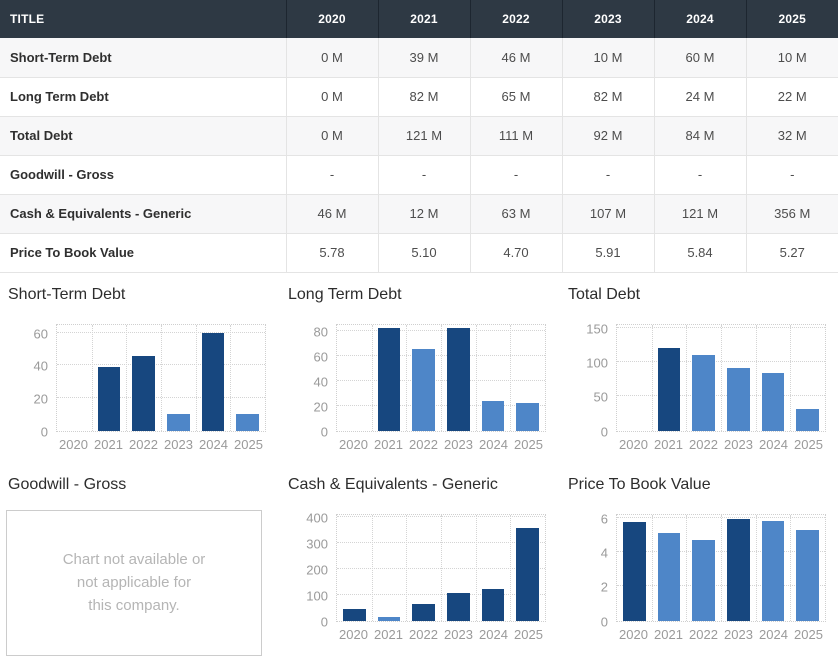 Image resolution: width=838 pixels, height=661 pixels. Describe the element at coordinates (607, 252) in the screenshot. I see `cell-value: 5.91` at that location.